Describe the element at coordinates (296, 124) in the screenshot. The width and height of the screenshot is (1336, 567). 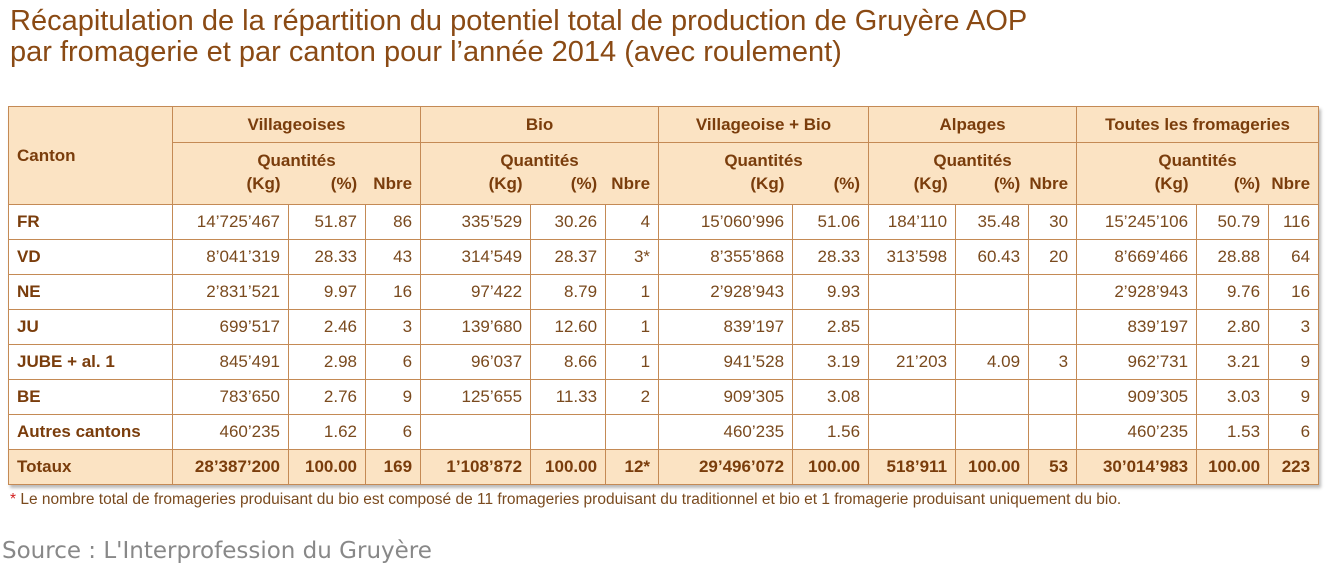
I see `header-villageoises: Villageoises` at that location.